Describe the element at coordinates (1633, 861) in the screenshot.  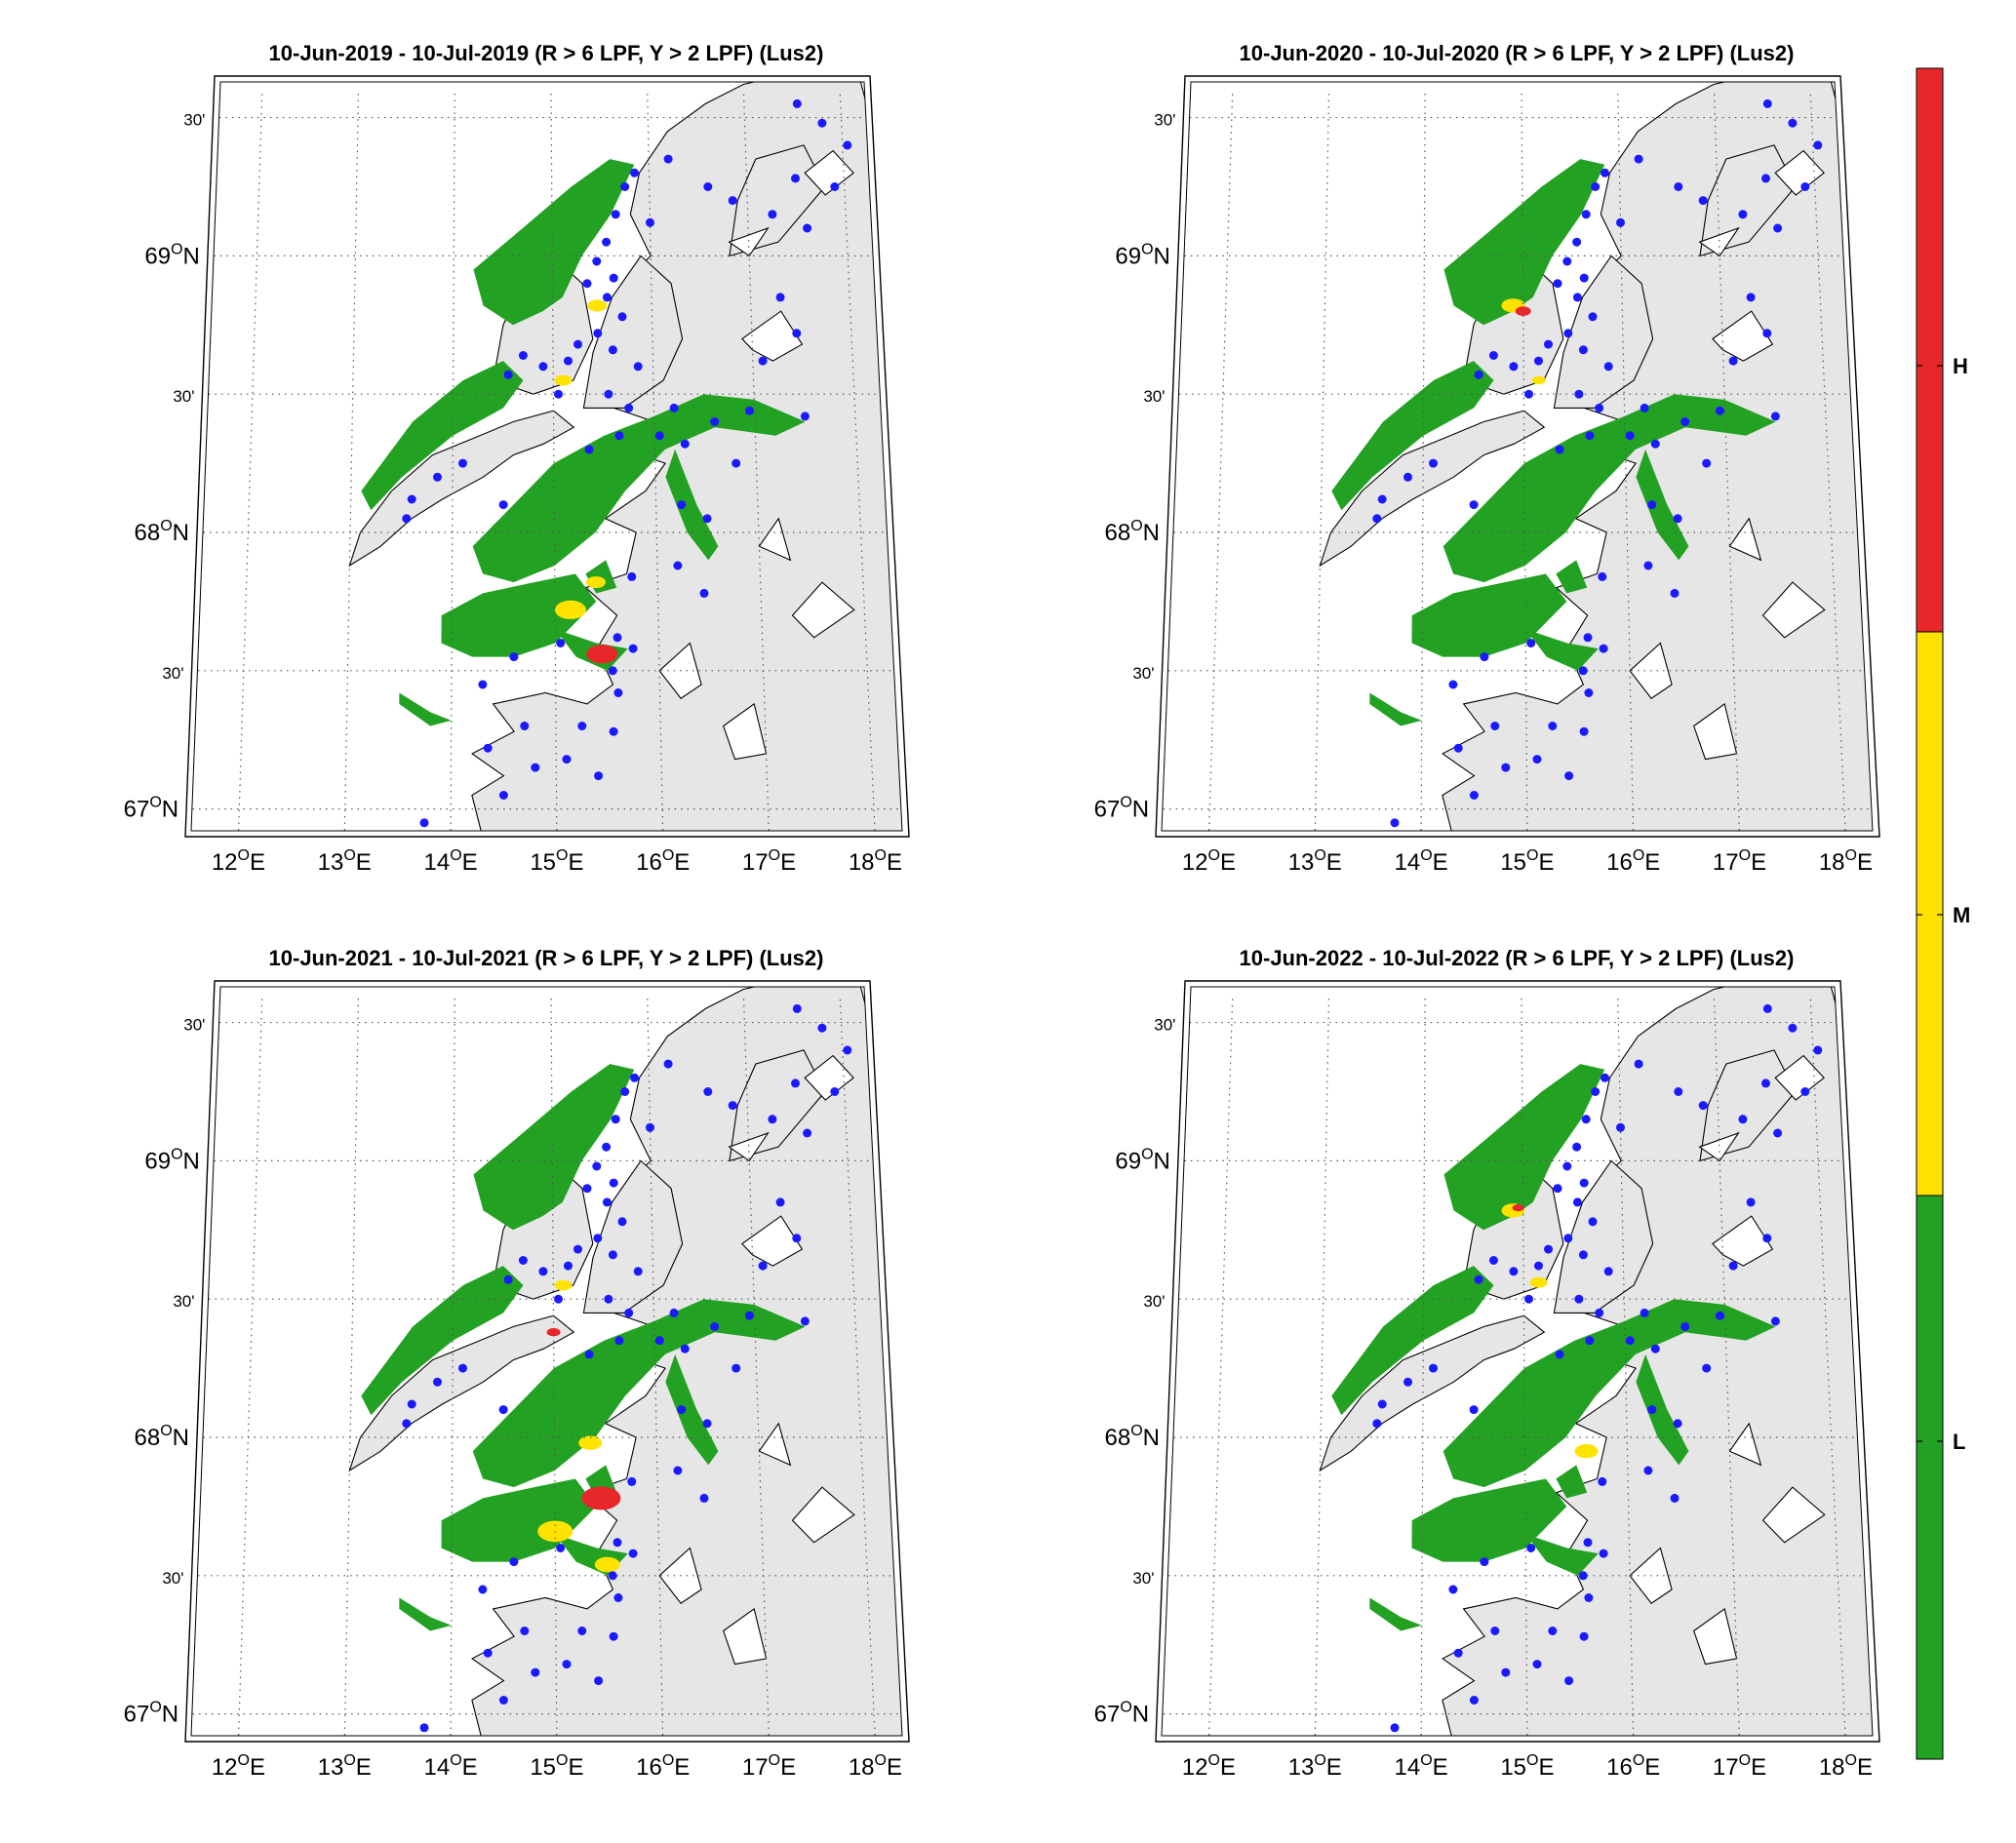
I see `lon-label: 16OE` at that location.